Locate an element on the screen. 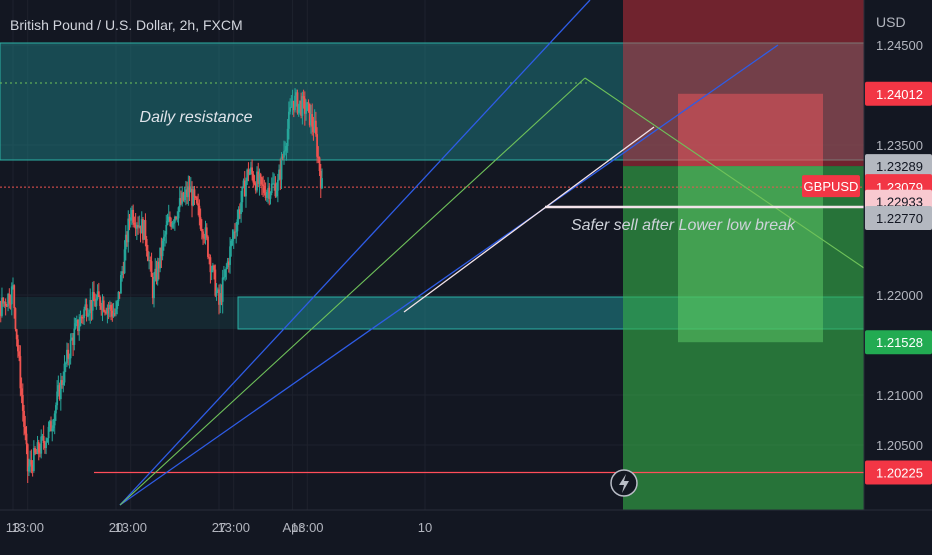 The height and width of the screenshot is (555, 932). price-tag-label-4: 1.22770 is located at coordinates (899, 218).